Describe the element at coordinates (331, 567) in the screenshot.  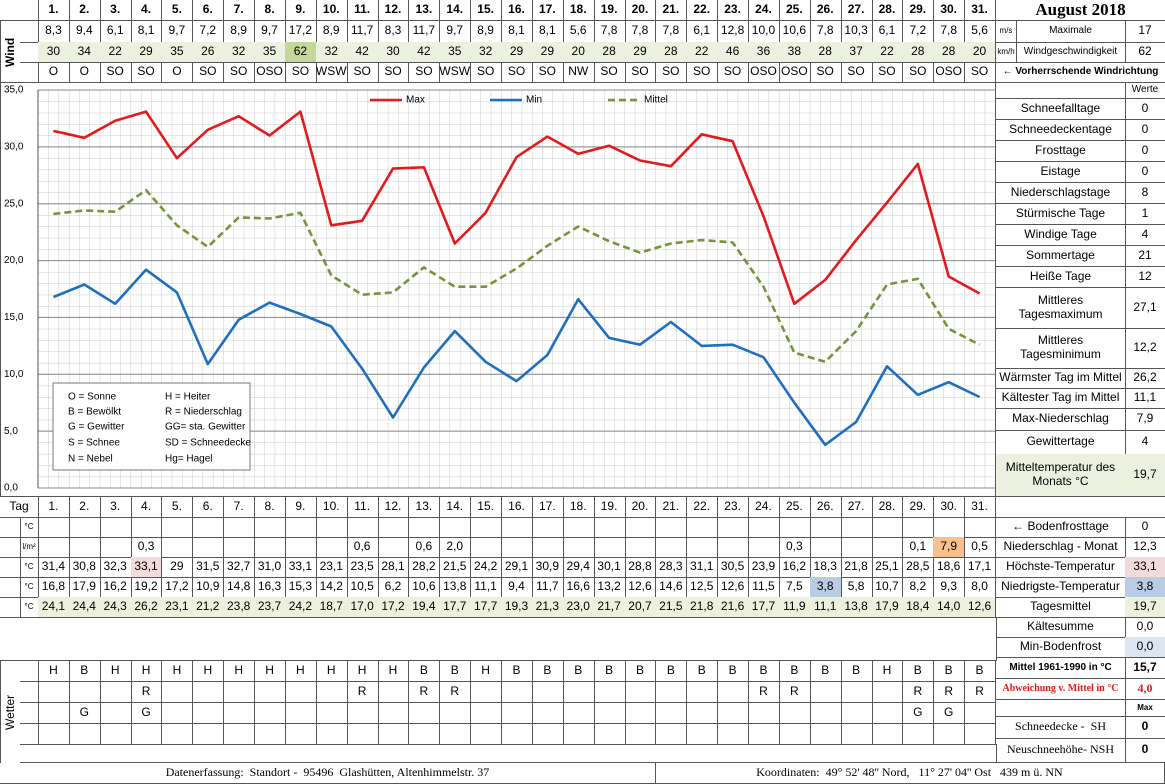
I see `temp-cell: 23,1` at that location.